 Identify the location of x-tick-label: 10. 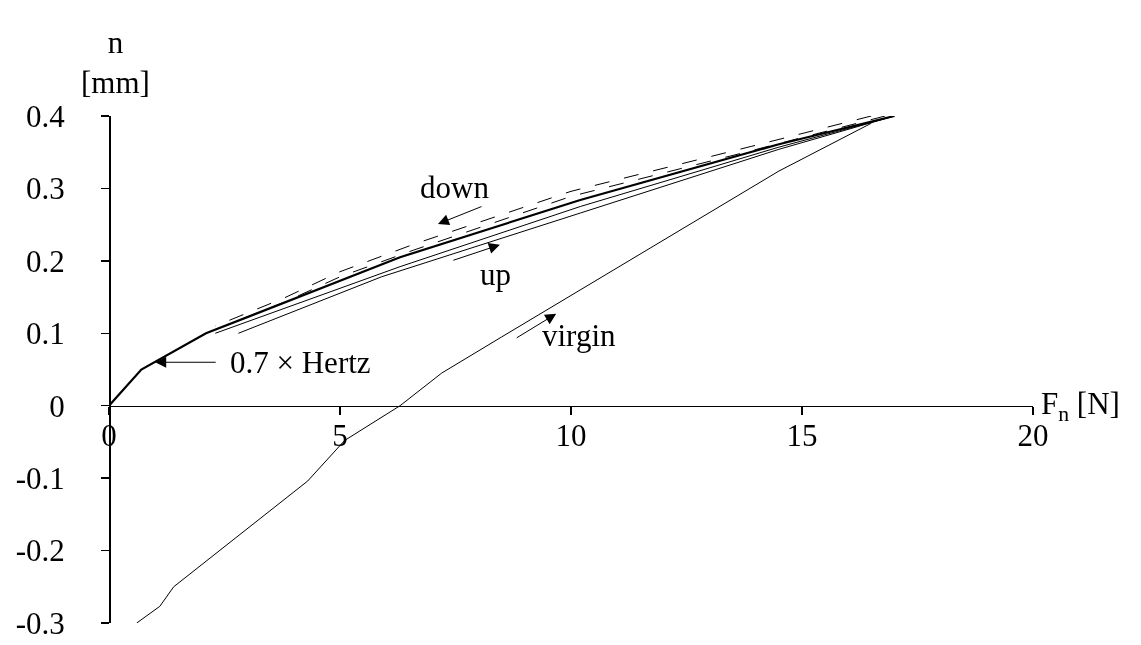
(571, 436).